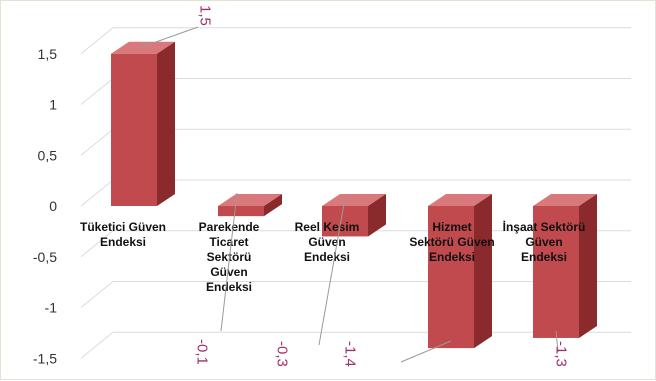 The width and height of the screenshot is (656, 381). I want to click on y-tick-label: 0,5, so click(48, 155).